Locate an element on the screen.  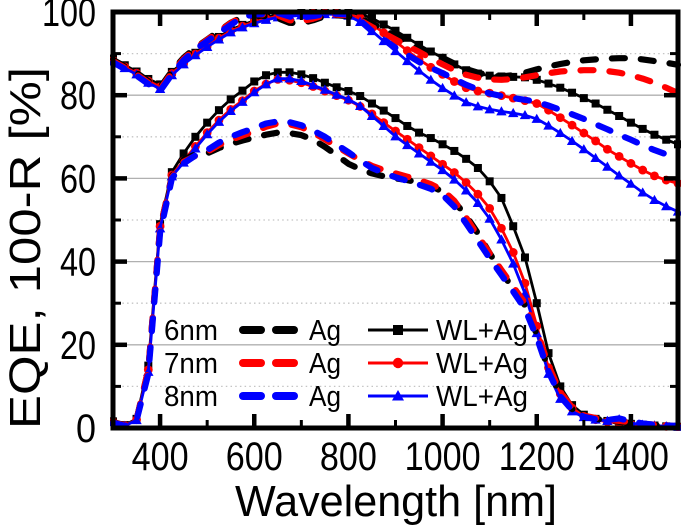
x-axis-title: Wavelength [nm] is located at coordinates (396, 501).